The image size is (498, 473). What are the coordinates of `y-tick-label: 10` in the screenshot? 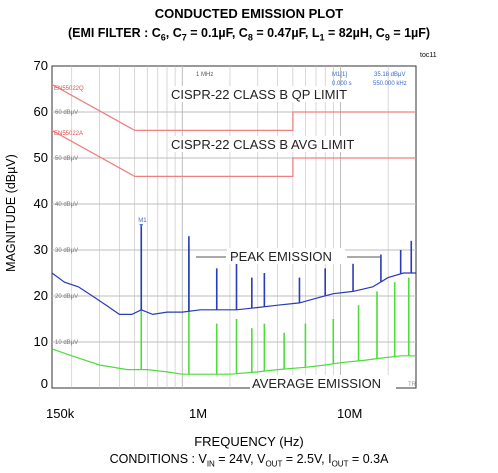 It's located at (40, 341).